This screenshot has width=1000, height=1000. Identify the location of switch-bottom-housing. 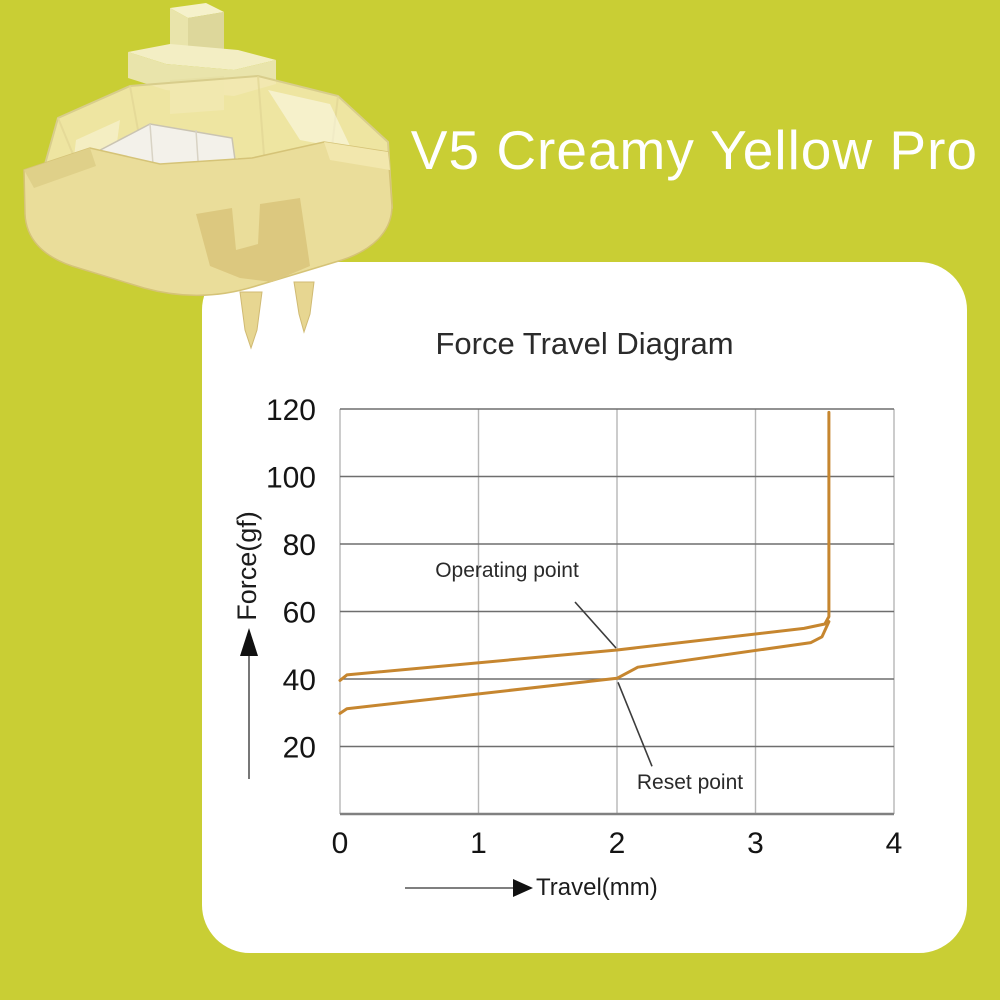
(208, 219).